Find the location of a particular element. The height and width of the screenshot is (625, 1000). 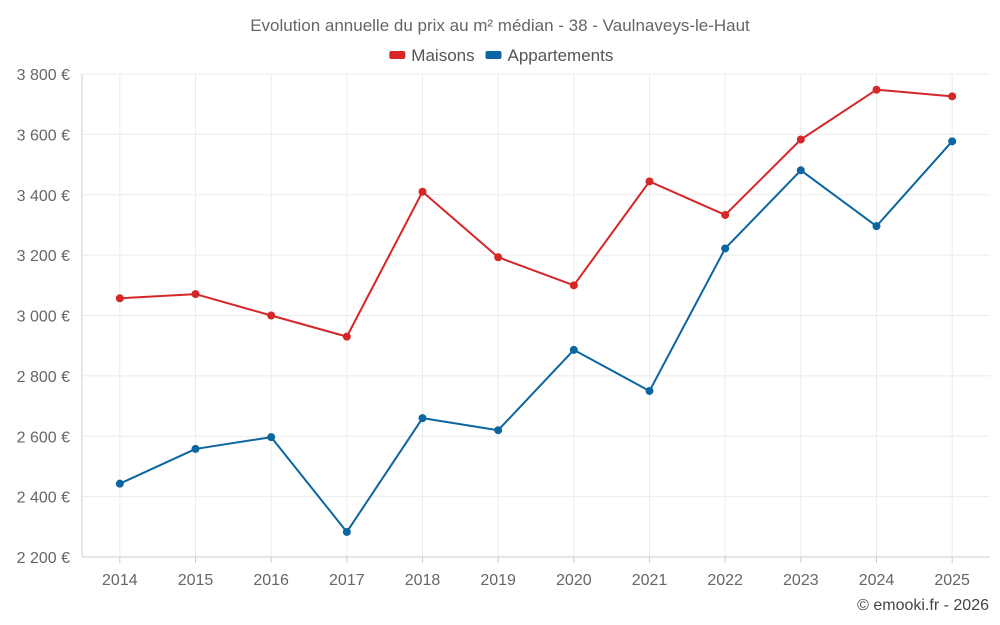

legend-item-maisons: Maisons is located at coordinates (432, 55).